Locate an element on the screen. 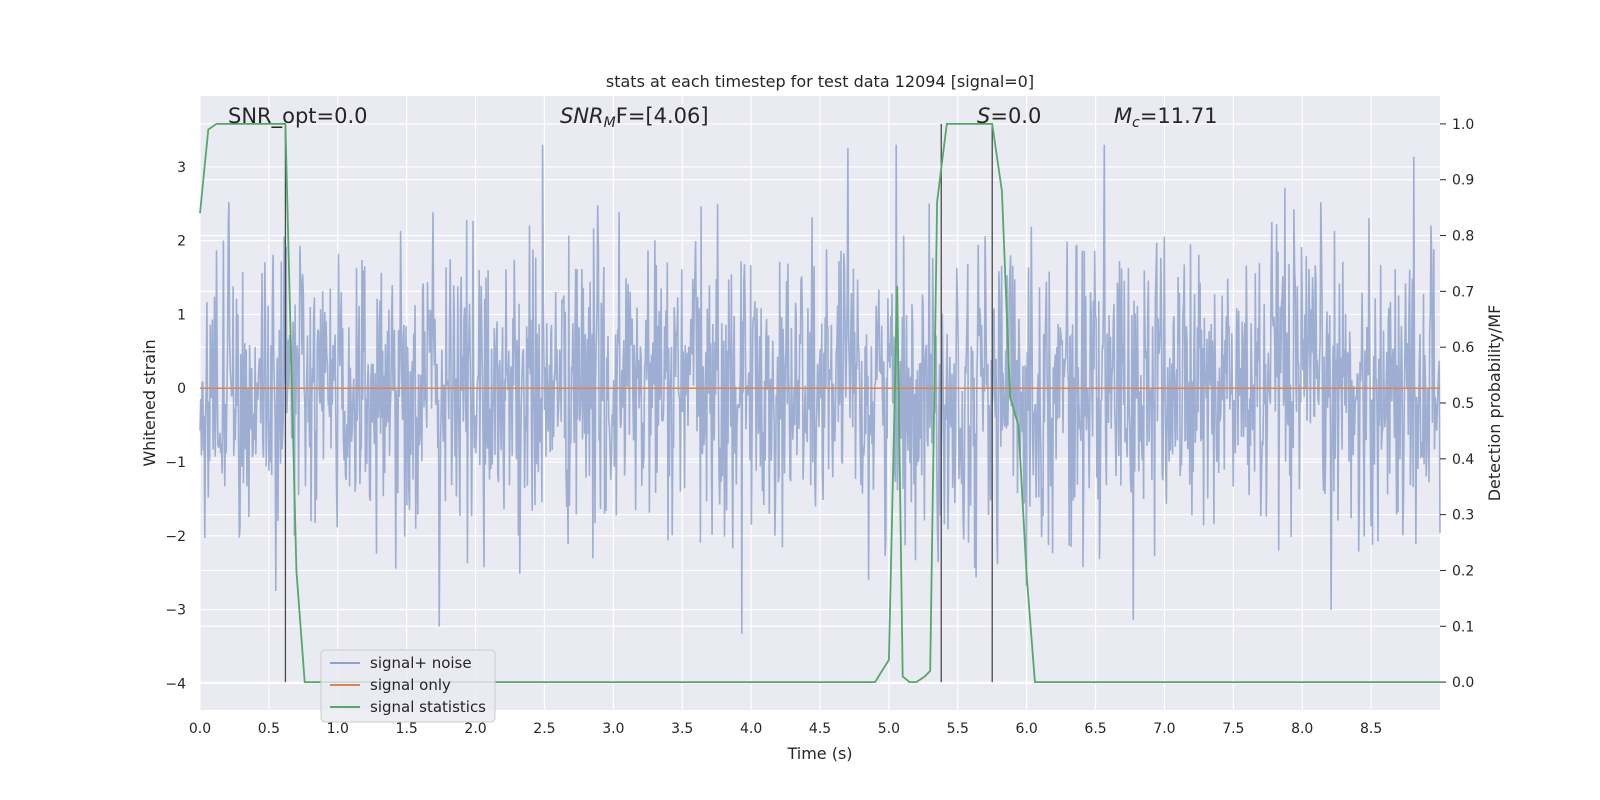 Image resolution: width=1600 pixels, height=800 pixels. y-right-tick-label: 0.6 is located at coordinates (1463, 348).